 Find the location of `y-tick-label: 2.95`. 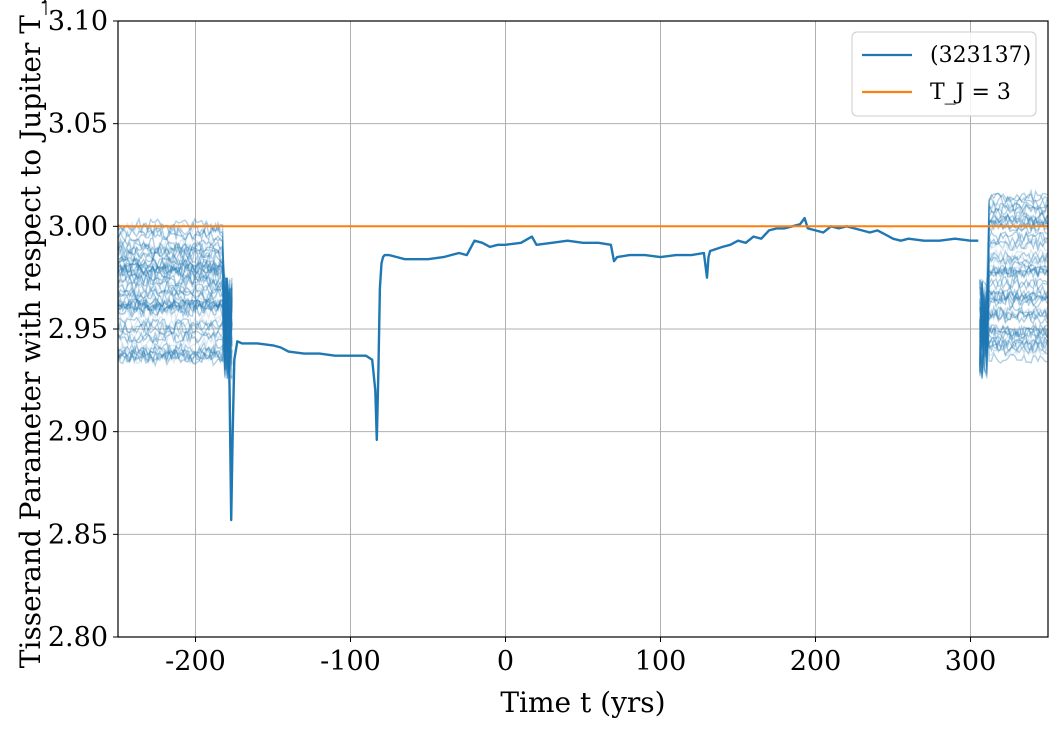

y-tick-label: 2.95 is located at coordinates (78, 329).